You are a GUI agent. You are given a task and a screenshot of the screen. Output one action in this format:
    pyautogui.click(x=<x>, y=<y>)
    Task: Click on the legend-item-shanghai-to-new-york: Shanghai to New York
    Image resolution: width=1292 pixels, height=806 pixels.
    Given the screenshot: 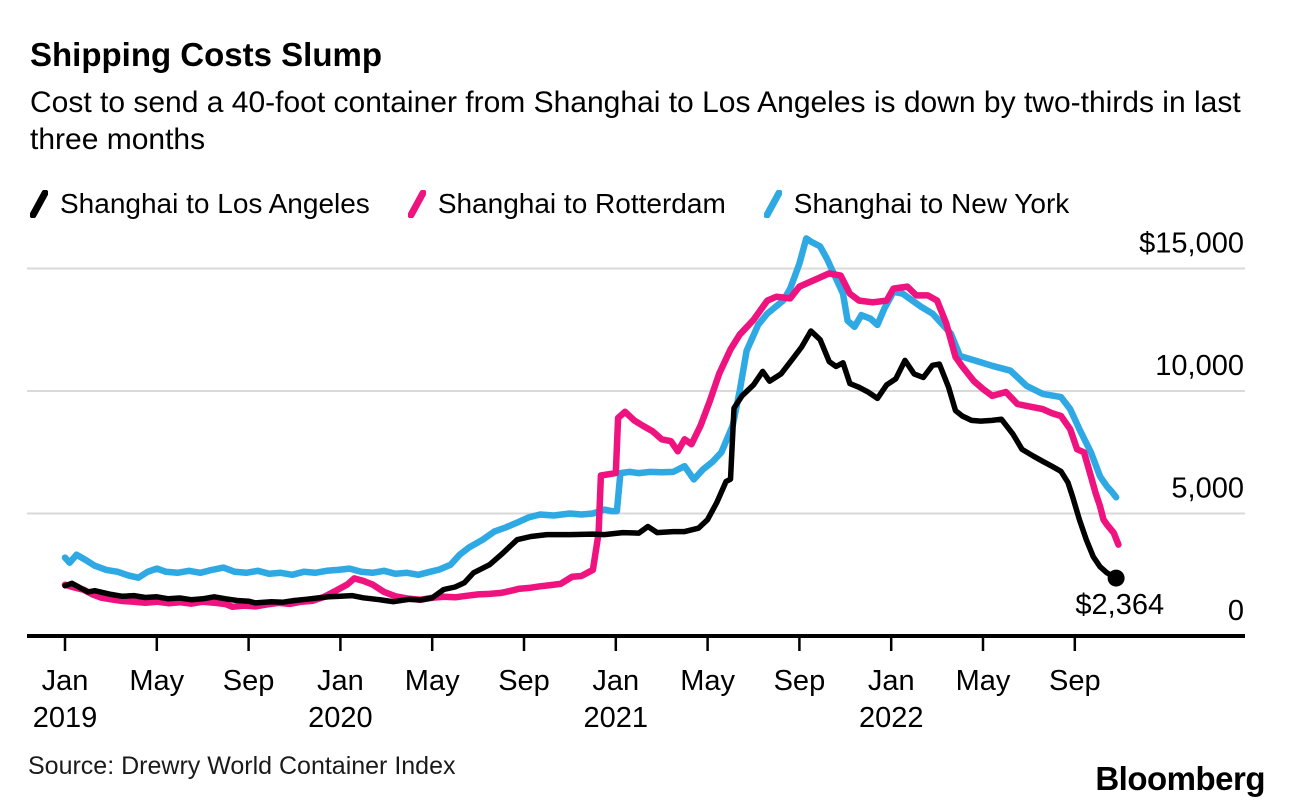 What is the action you would take?
    pyautogui.click(x=916, y=204)
    